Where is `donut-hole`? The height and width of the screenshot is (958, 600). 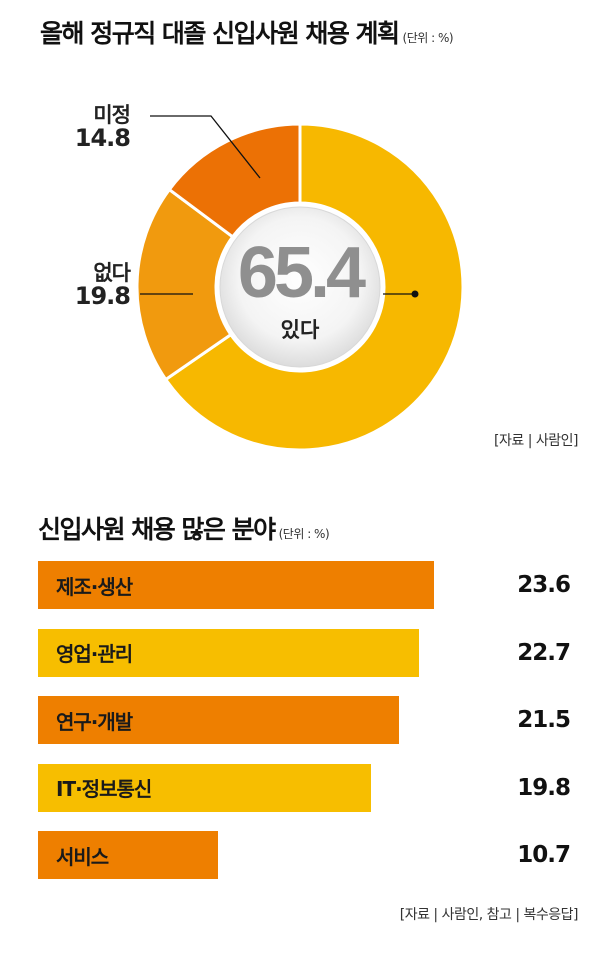 donut-hole is located at coordinates (300, 287).